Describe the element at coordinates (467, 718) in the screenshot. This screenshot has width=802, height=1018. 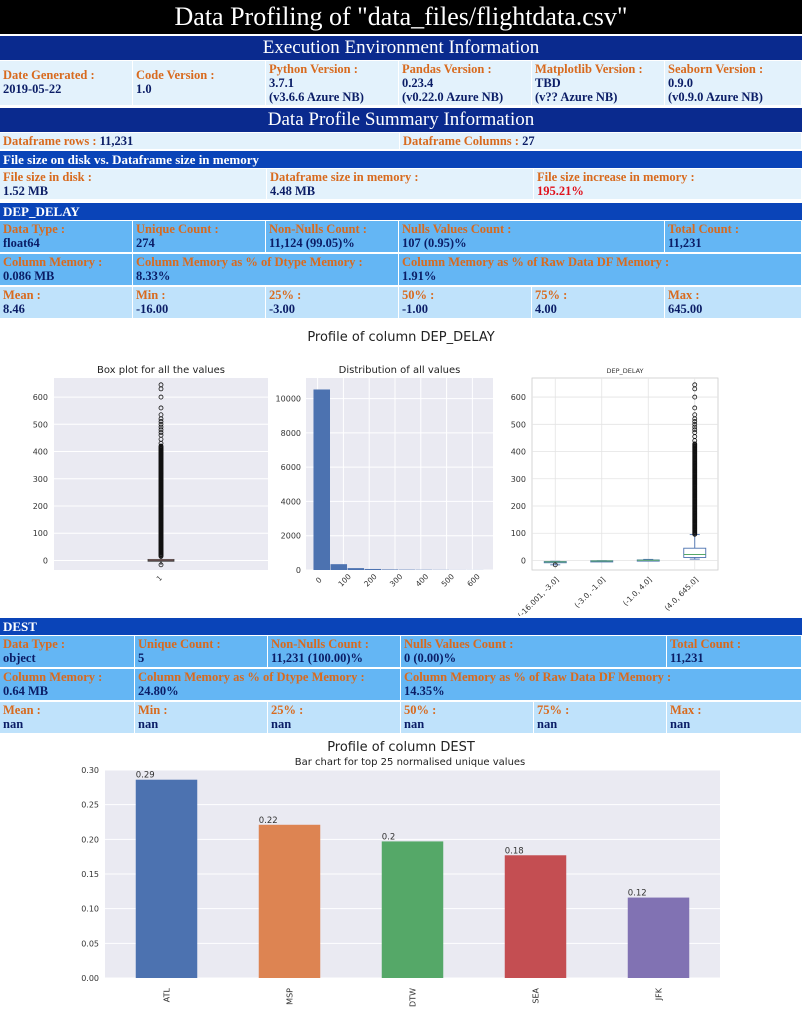
I see `stat-cell: 50% :nan` at that location.